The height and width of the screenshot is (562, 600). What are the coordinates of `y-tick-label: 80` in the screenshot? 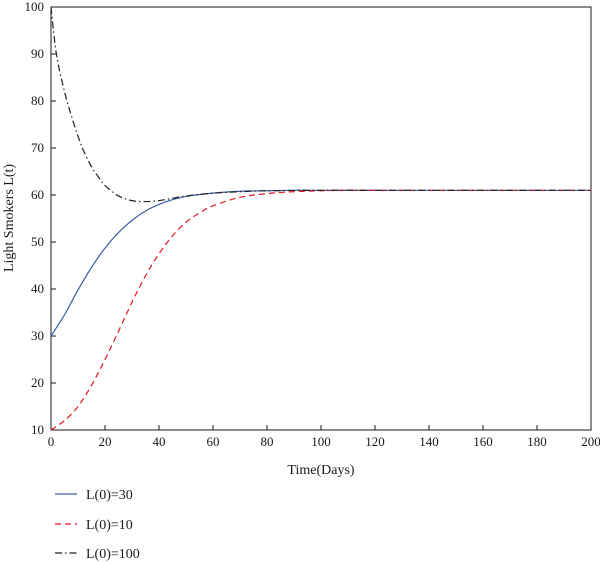 It's located at (37, 100).